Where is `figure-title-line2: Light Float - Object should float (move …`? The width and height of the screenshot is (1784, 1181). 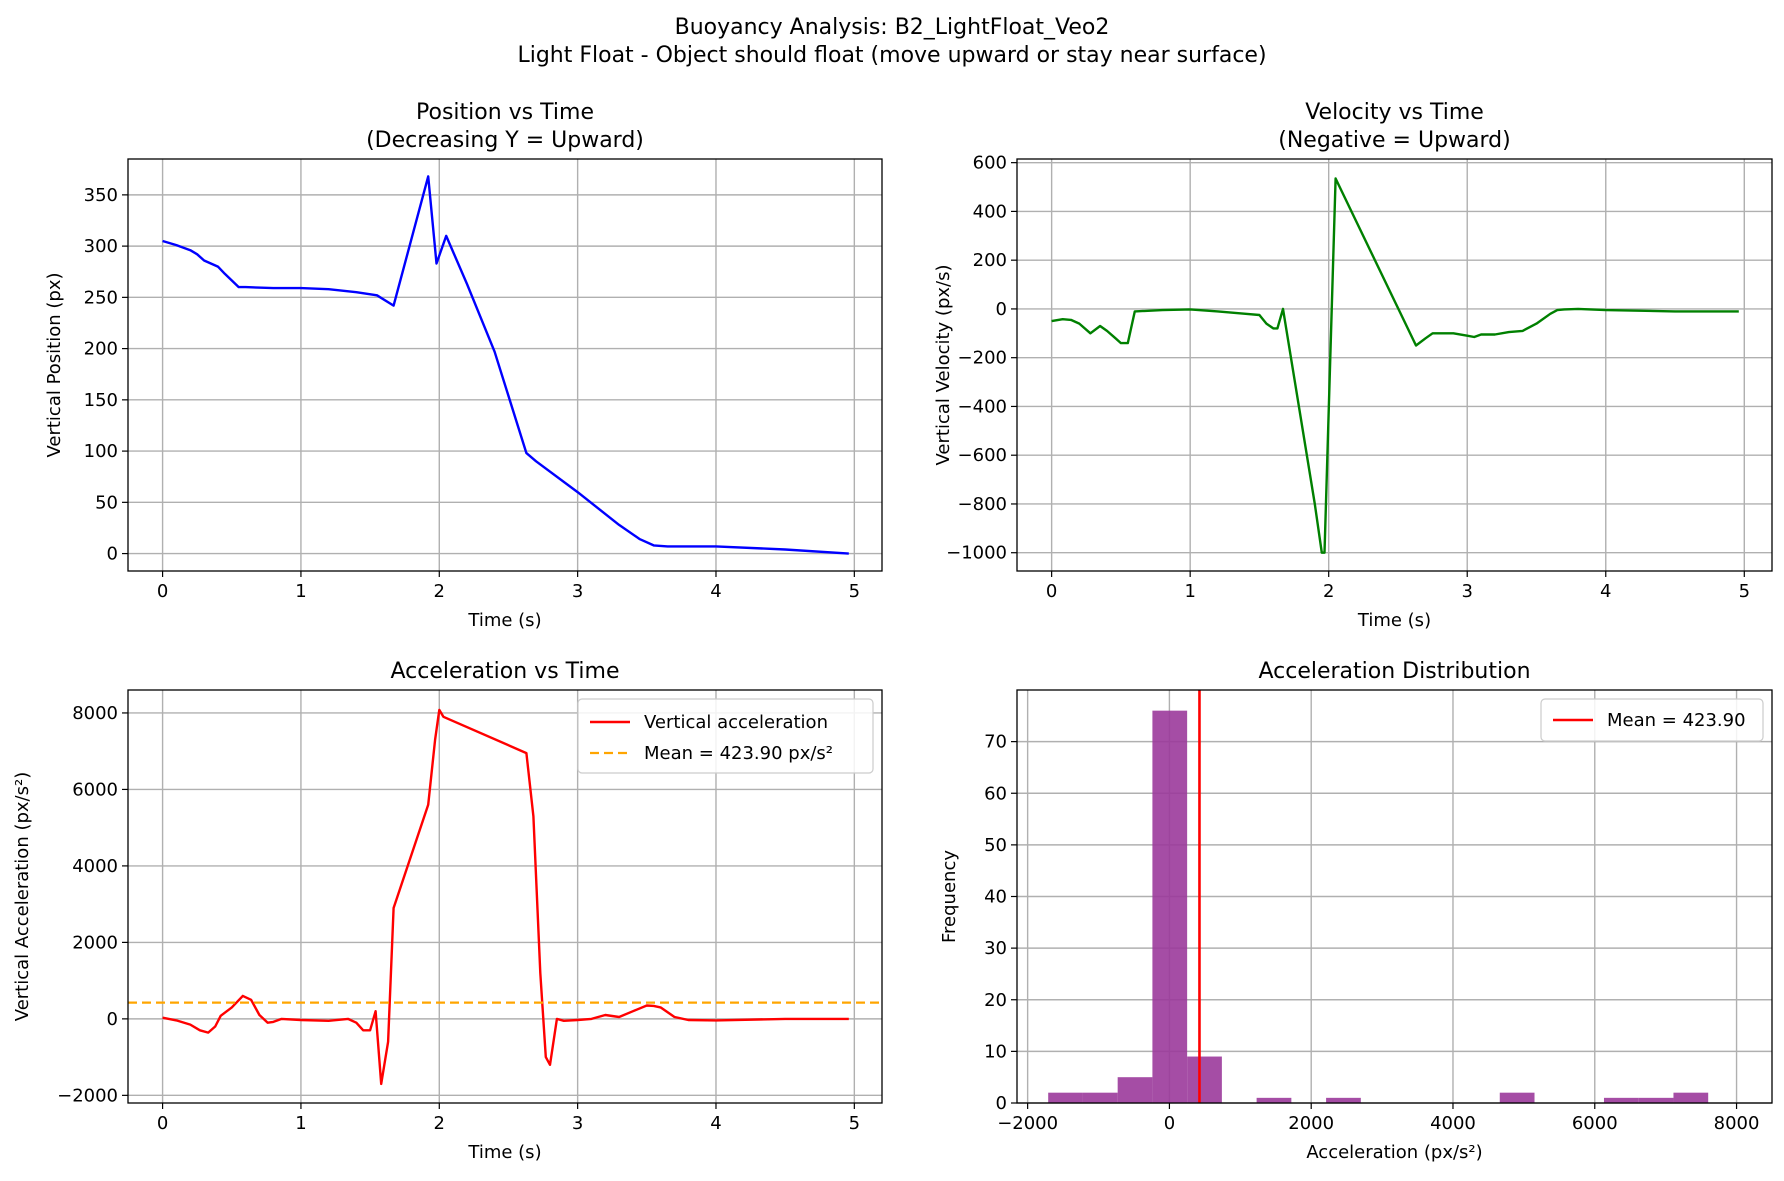 figure-title-line2: Light Float - Object should float (move … is located at coordinates (891, 55).